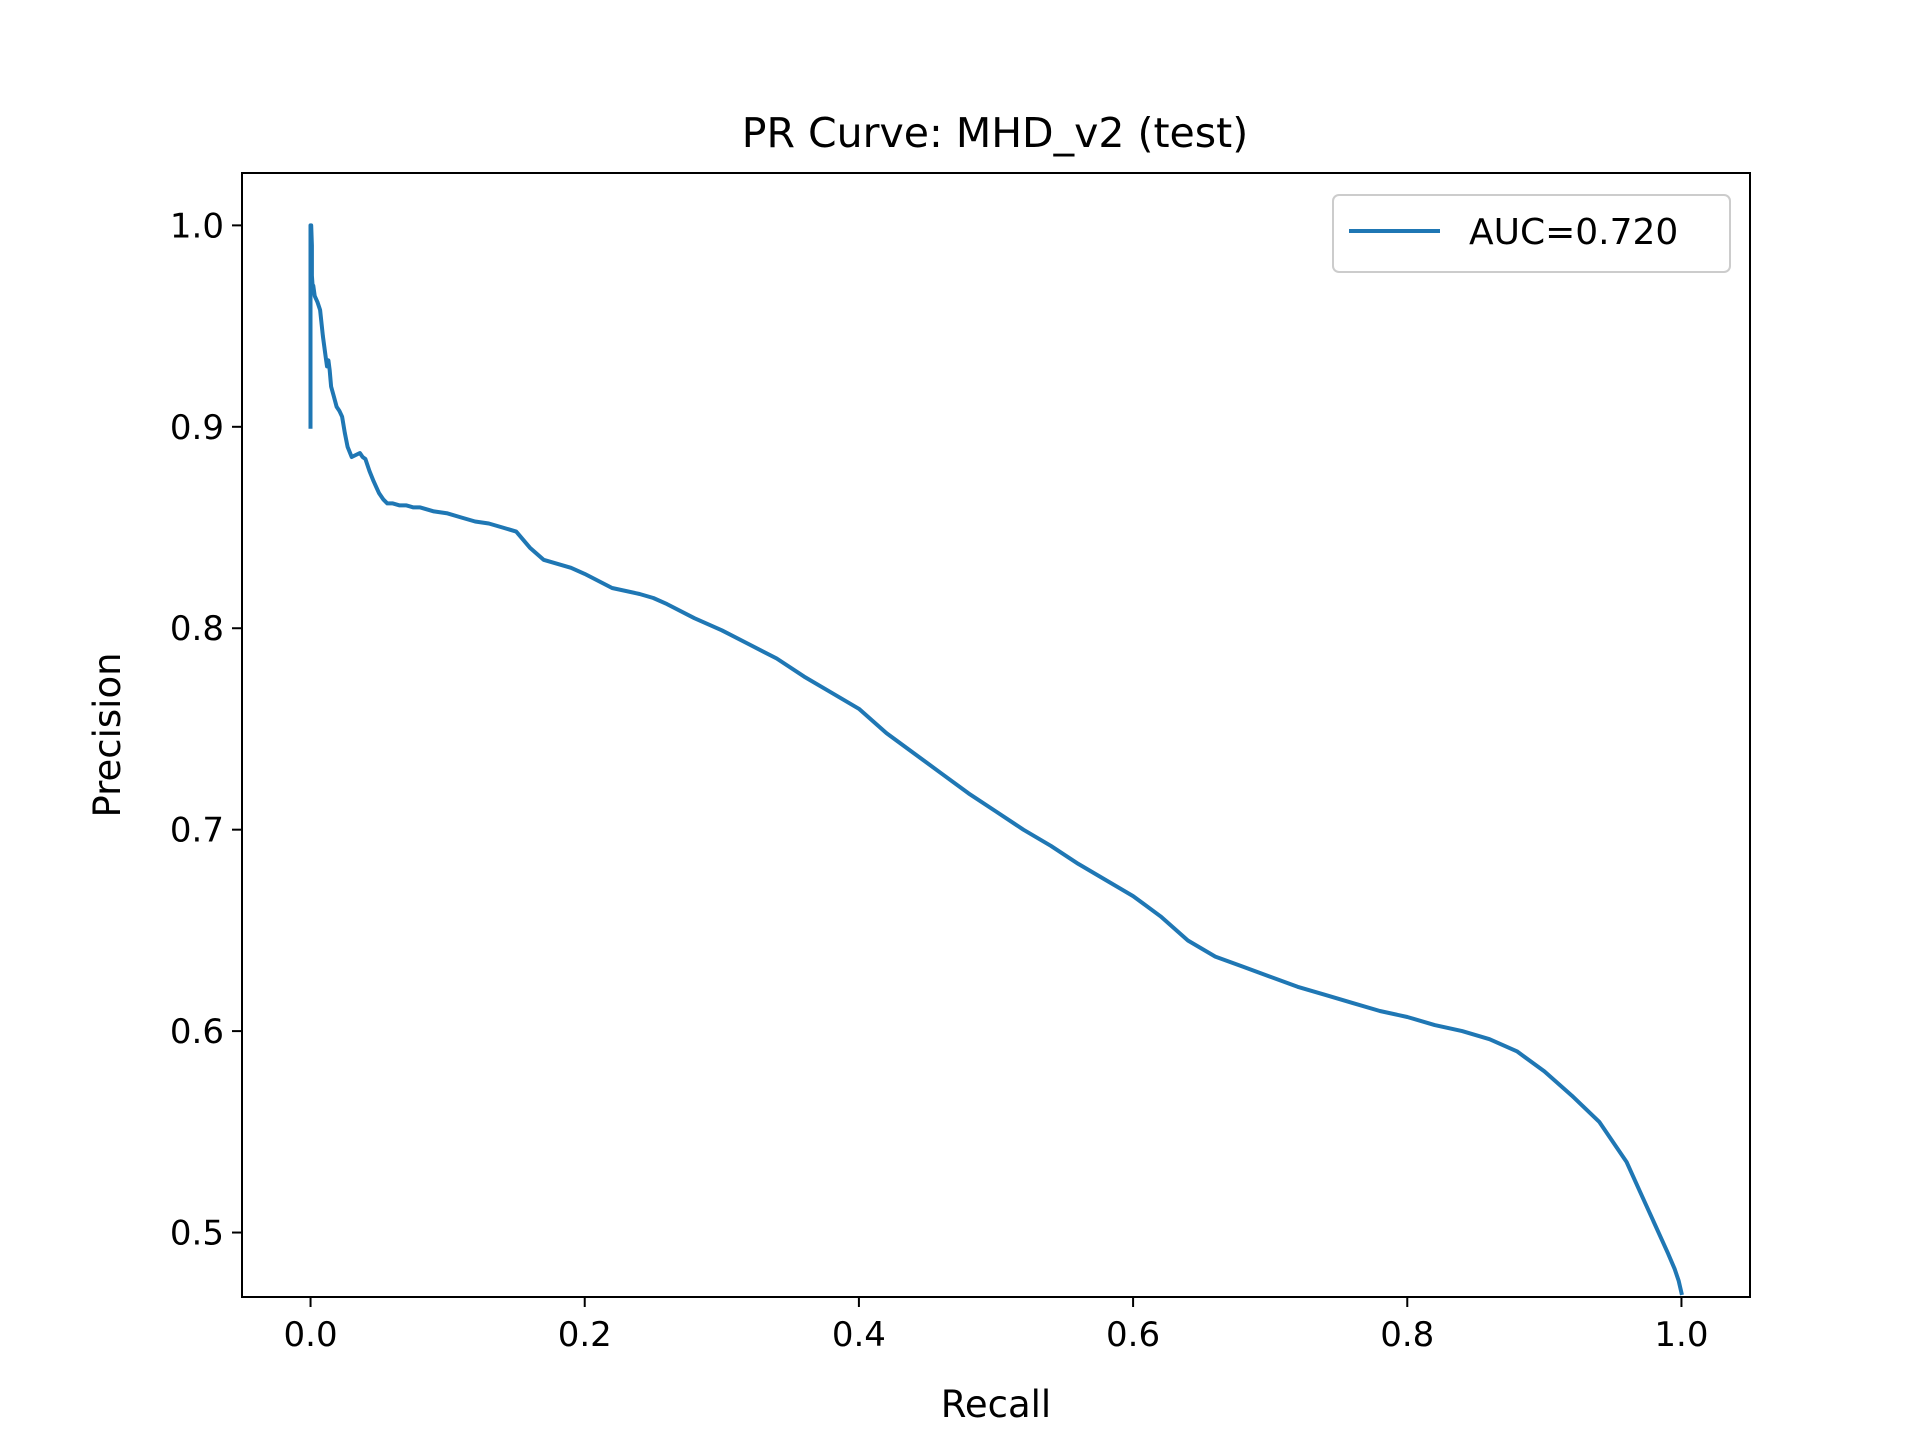 This screenshot has height=1440, width=1920. What do you see at coordinates (859, 1335) in the screenshot?
I see `x-tick-label: 0.4` at bounding box center [859, 1335].